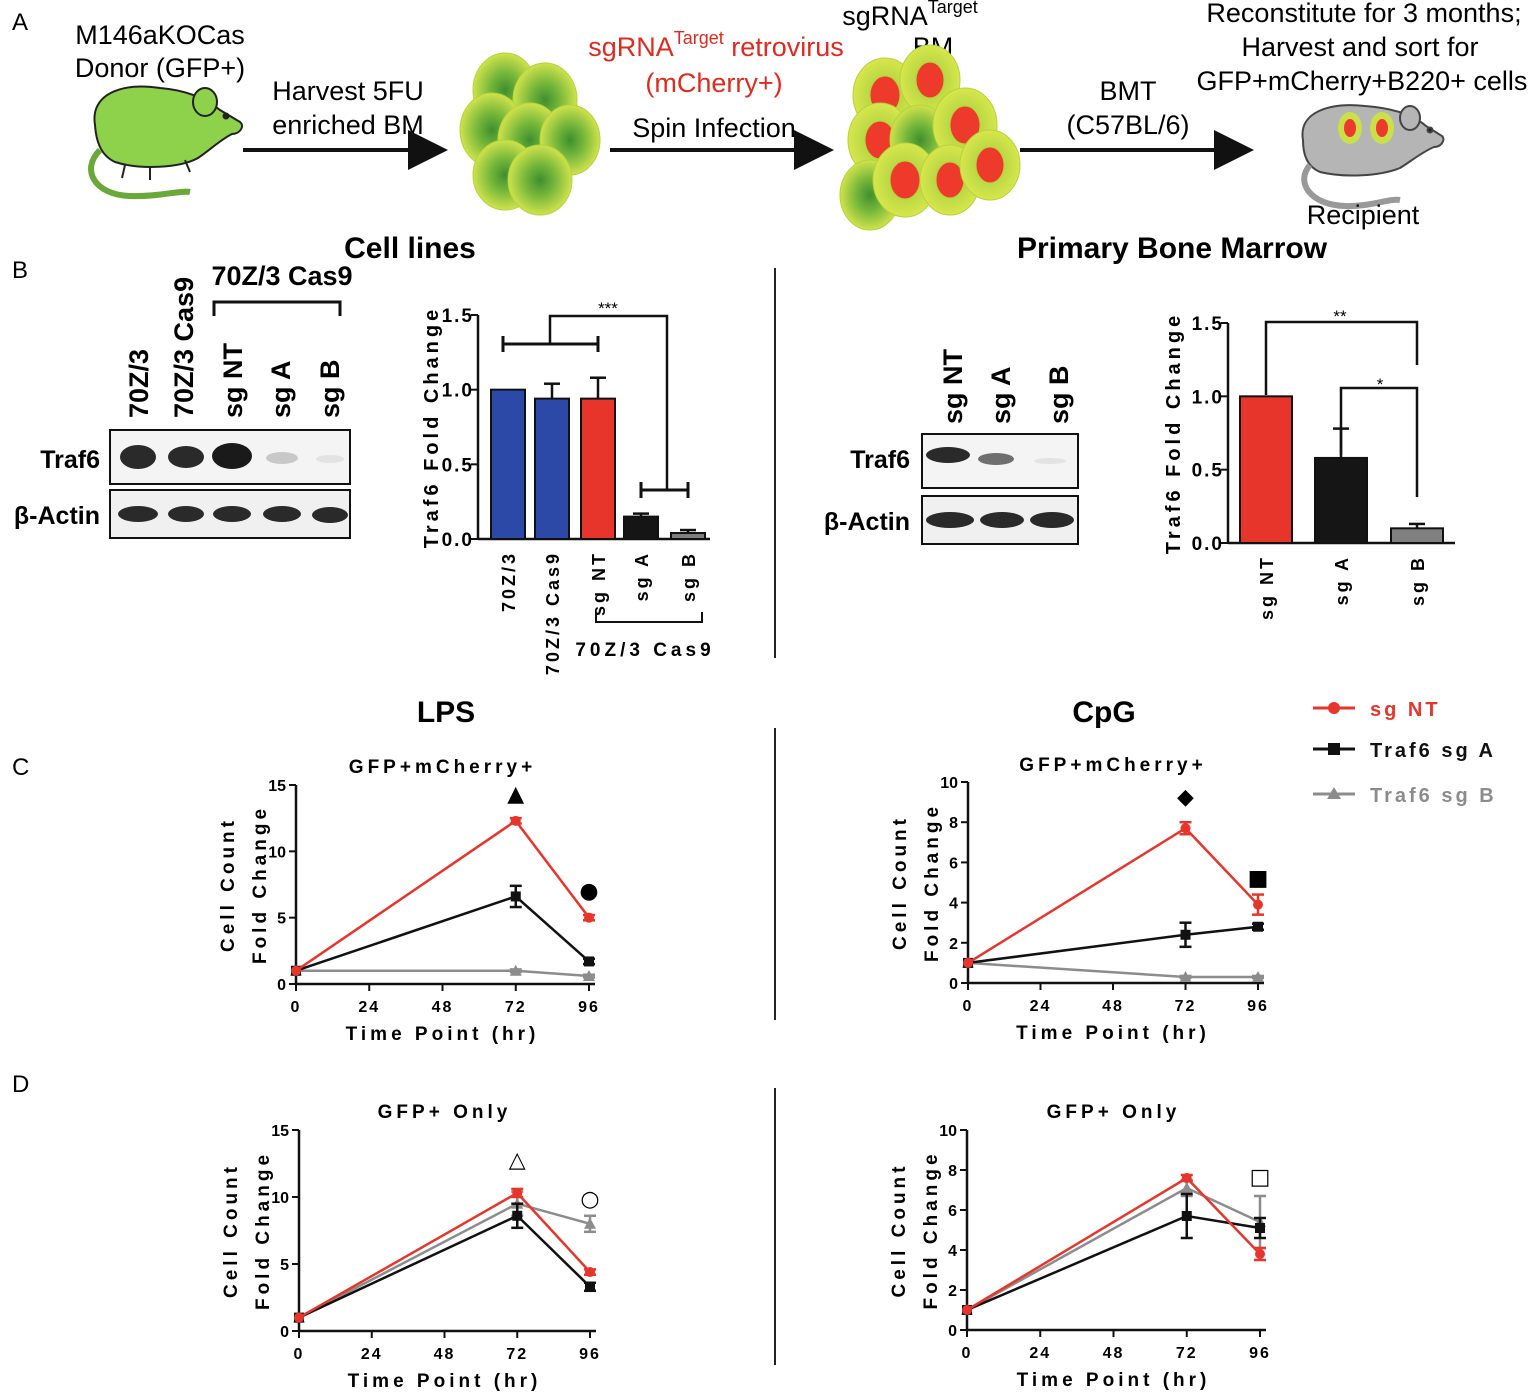  Describe the element at coordinates (1041, 1006) in the screenshot. I see `x-tick-label: 24` at that location.